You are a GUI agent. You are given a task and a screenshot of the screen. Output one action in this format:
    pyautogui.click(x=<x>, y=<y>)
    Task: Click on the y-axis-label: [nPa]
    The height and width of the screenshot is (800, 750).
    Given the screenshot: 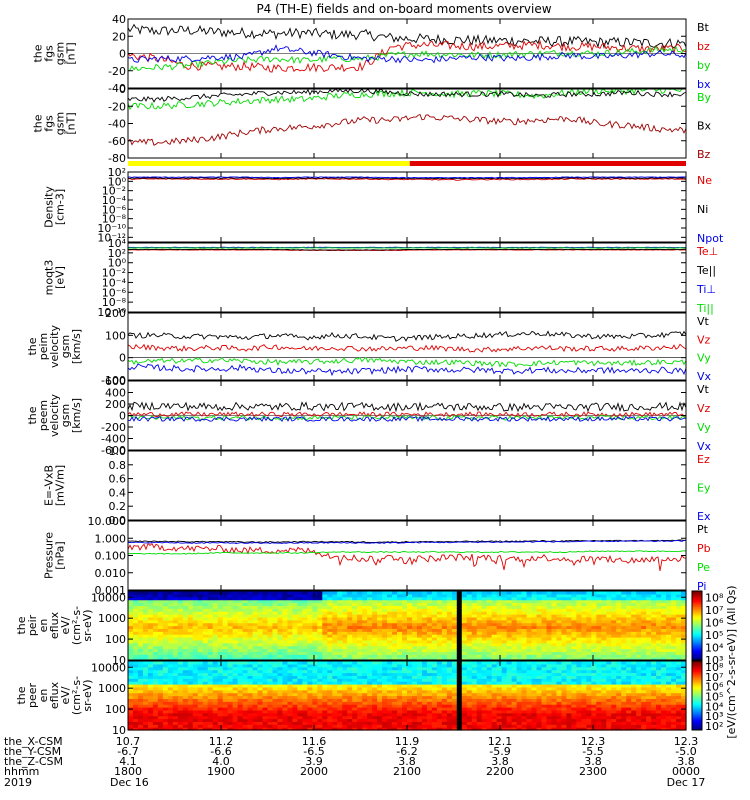 What is the action you would take?
    pyautogui.click(x=60, y=555)
    